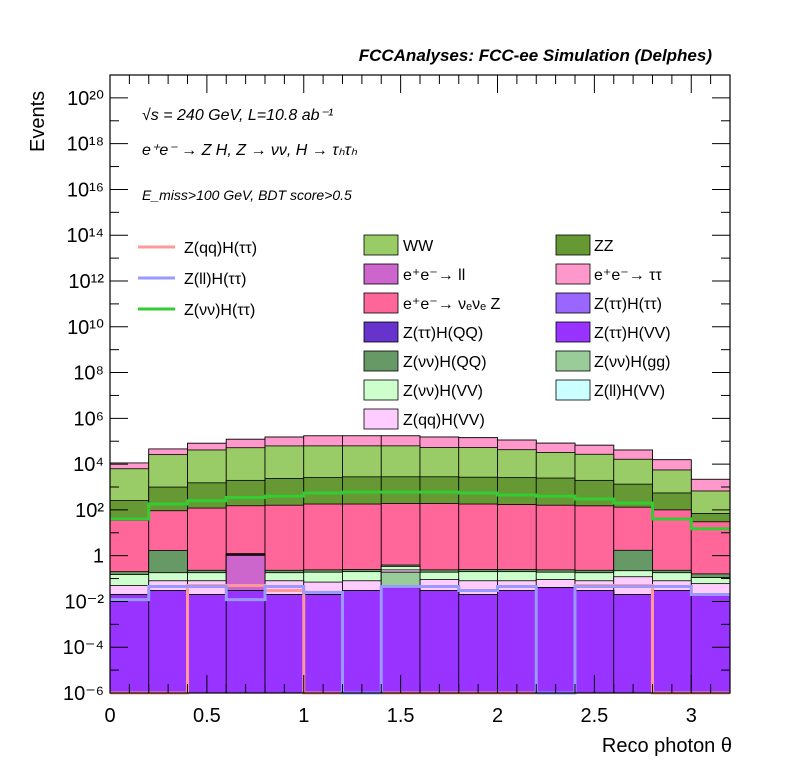 The image size is (796, 772). Describe the element at coordinates (86, 236) in the screenshot. I see `y-tick-label: 10¹⁴` at that location.